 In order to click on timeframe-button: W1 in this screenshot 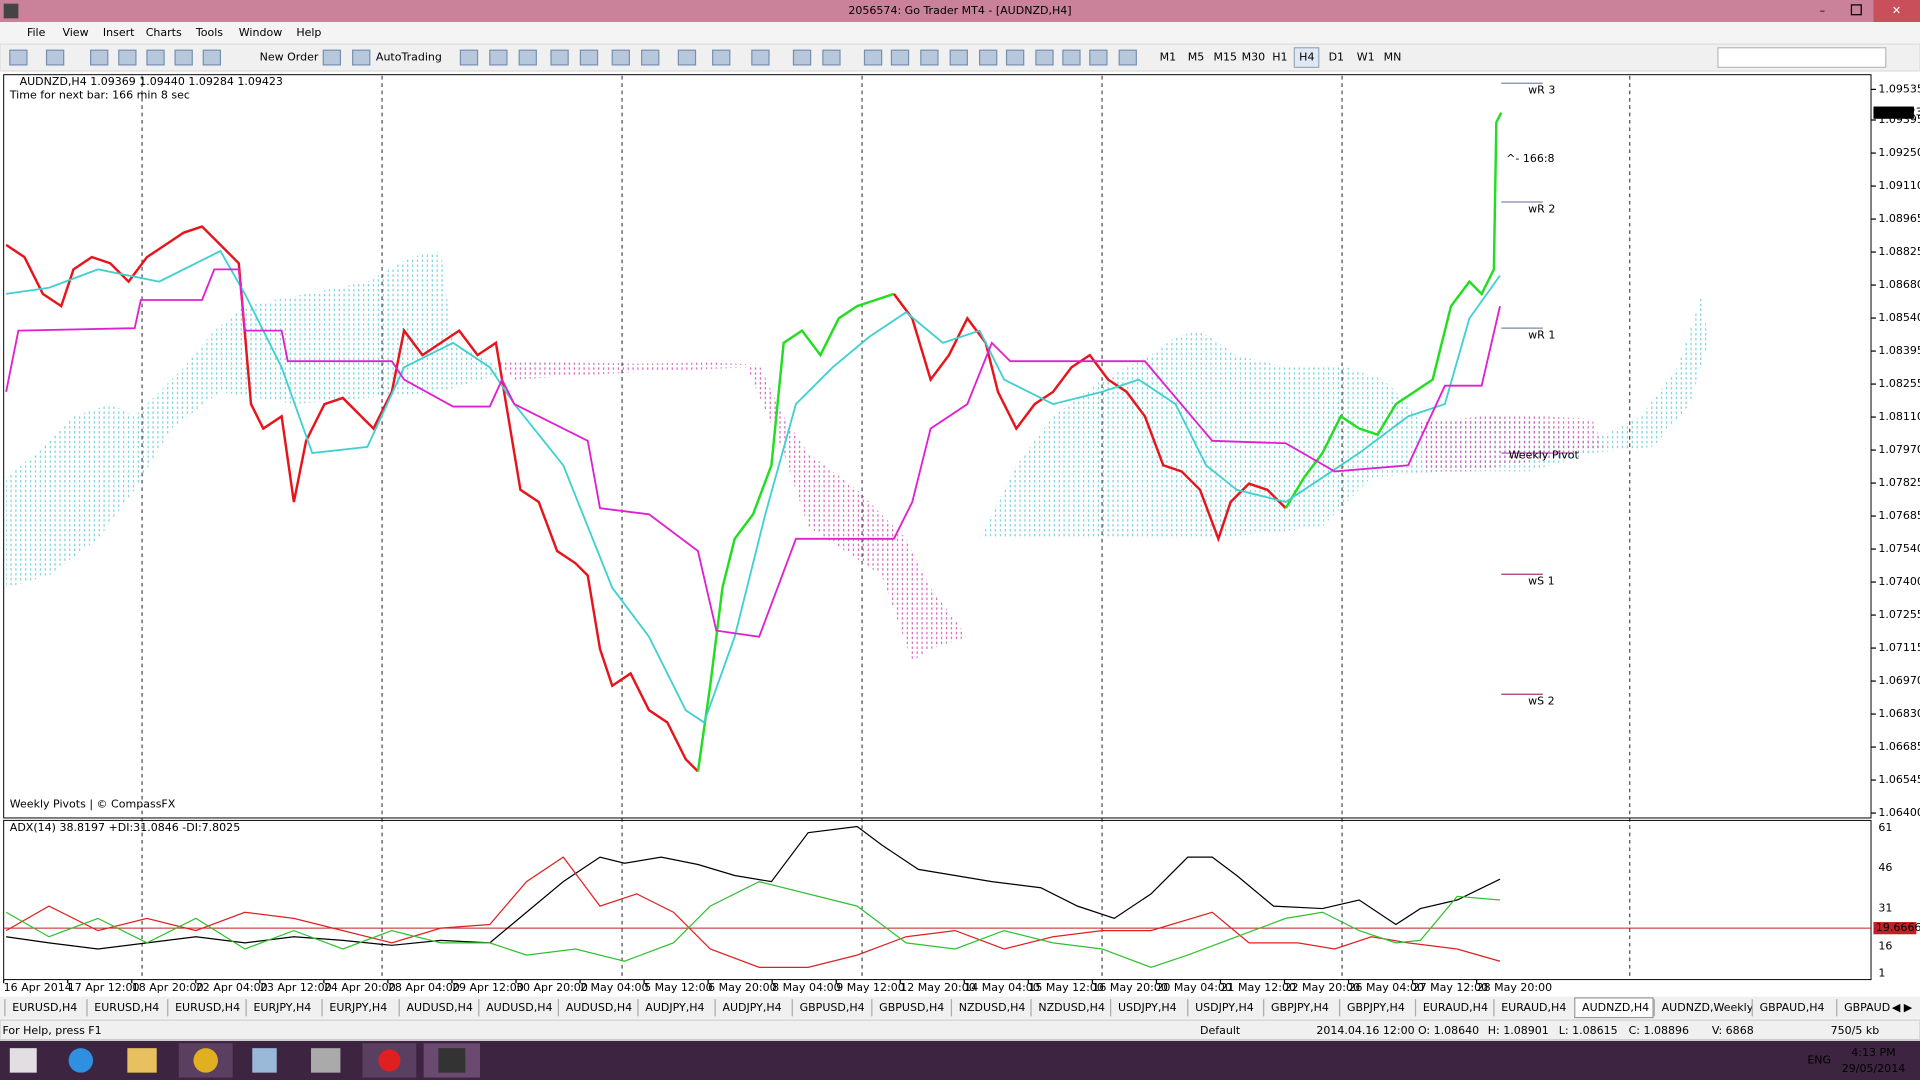, I will do `click(1366, 57)`.